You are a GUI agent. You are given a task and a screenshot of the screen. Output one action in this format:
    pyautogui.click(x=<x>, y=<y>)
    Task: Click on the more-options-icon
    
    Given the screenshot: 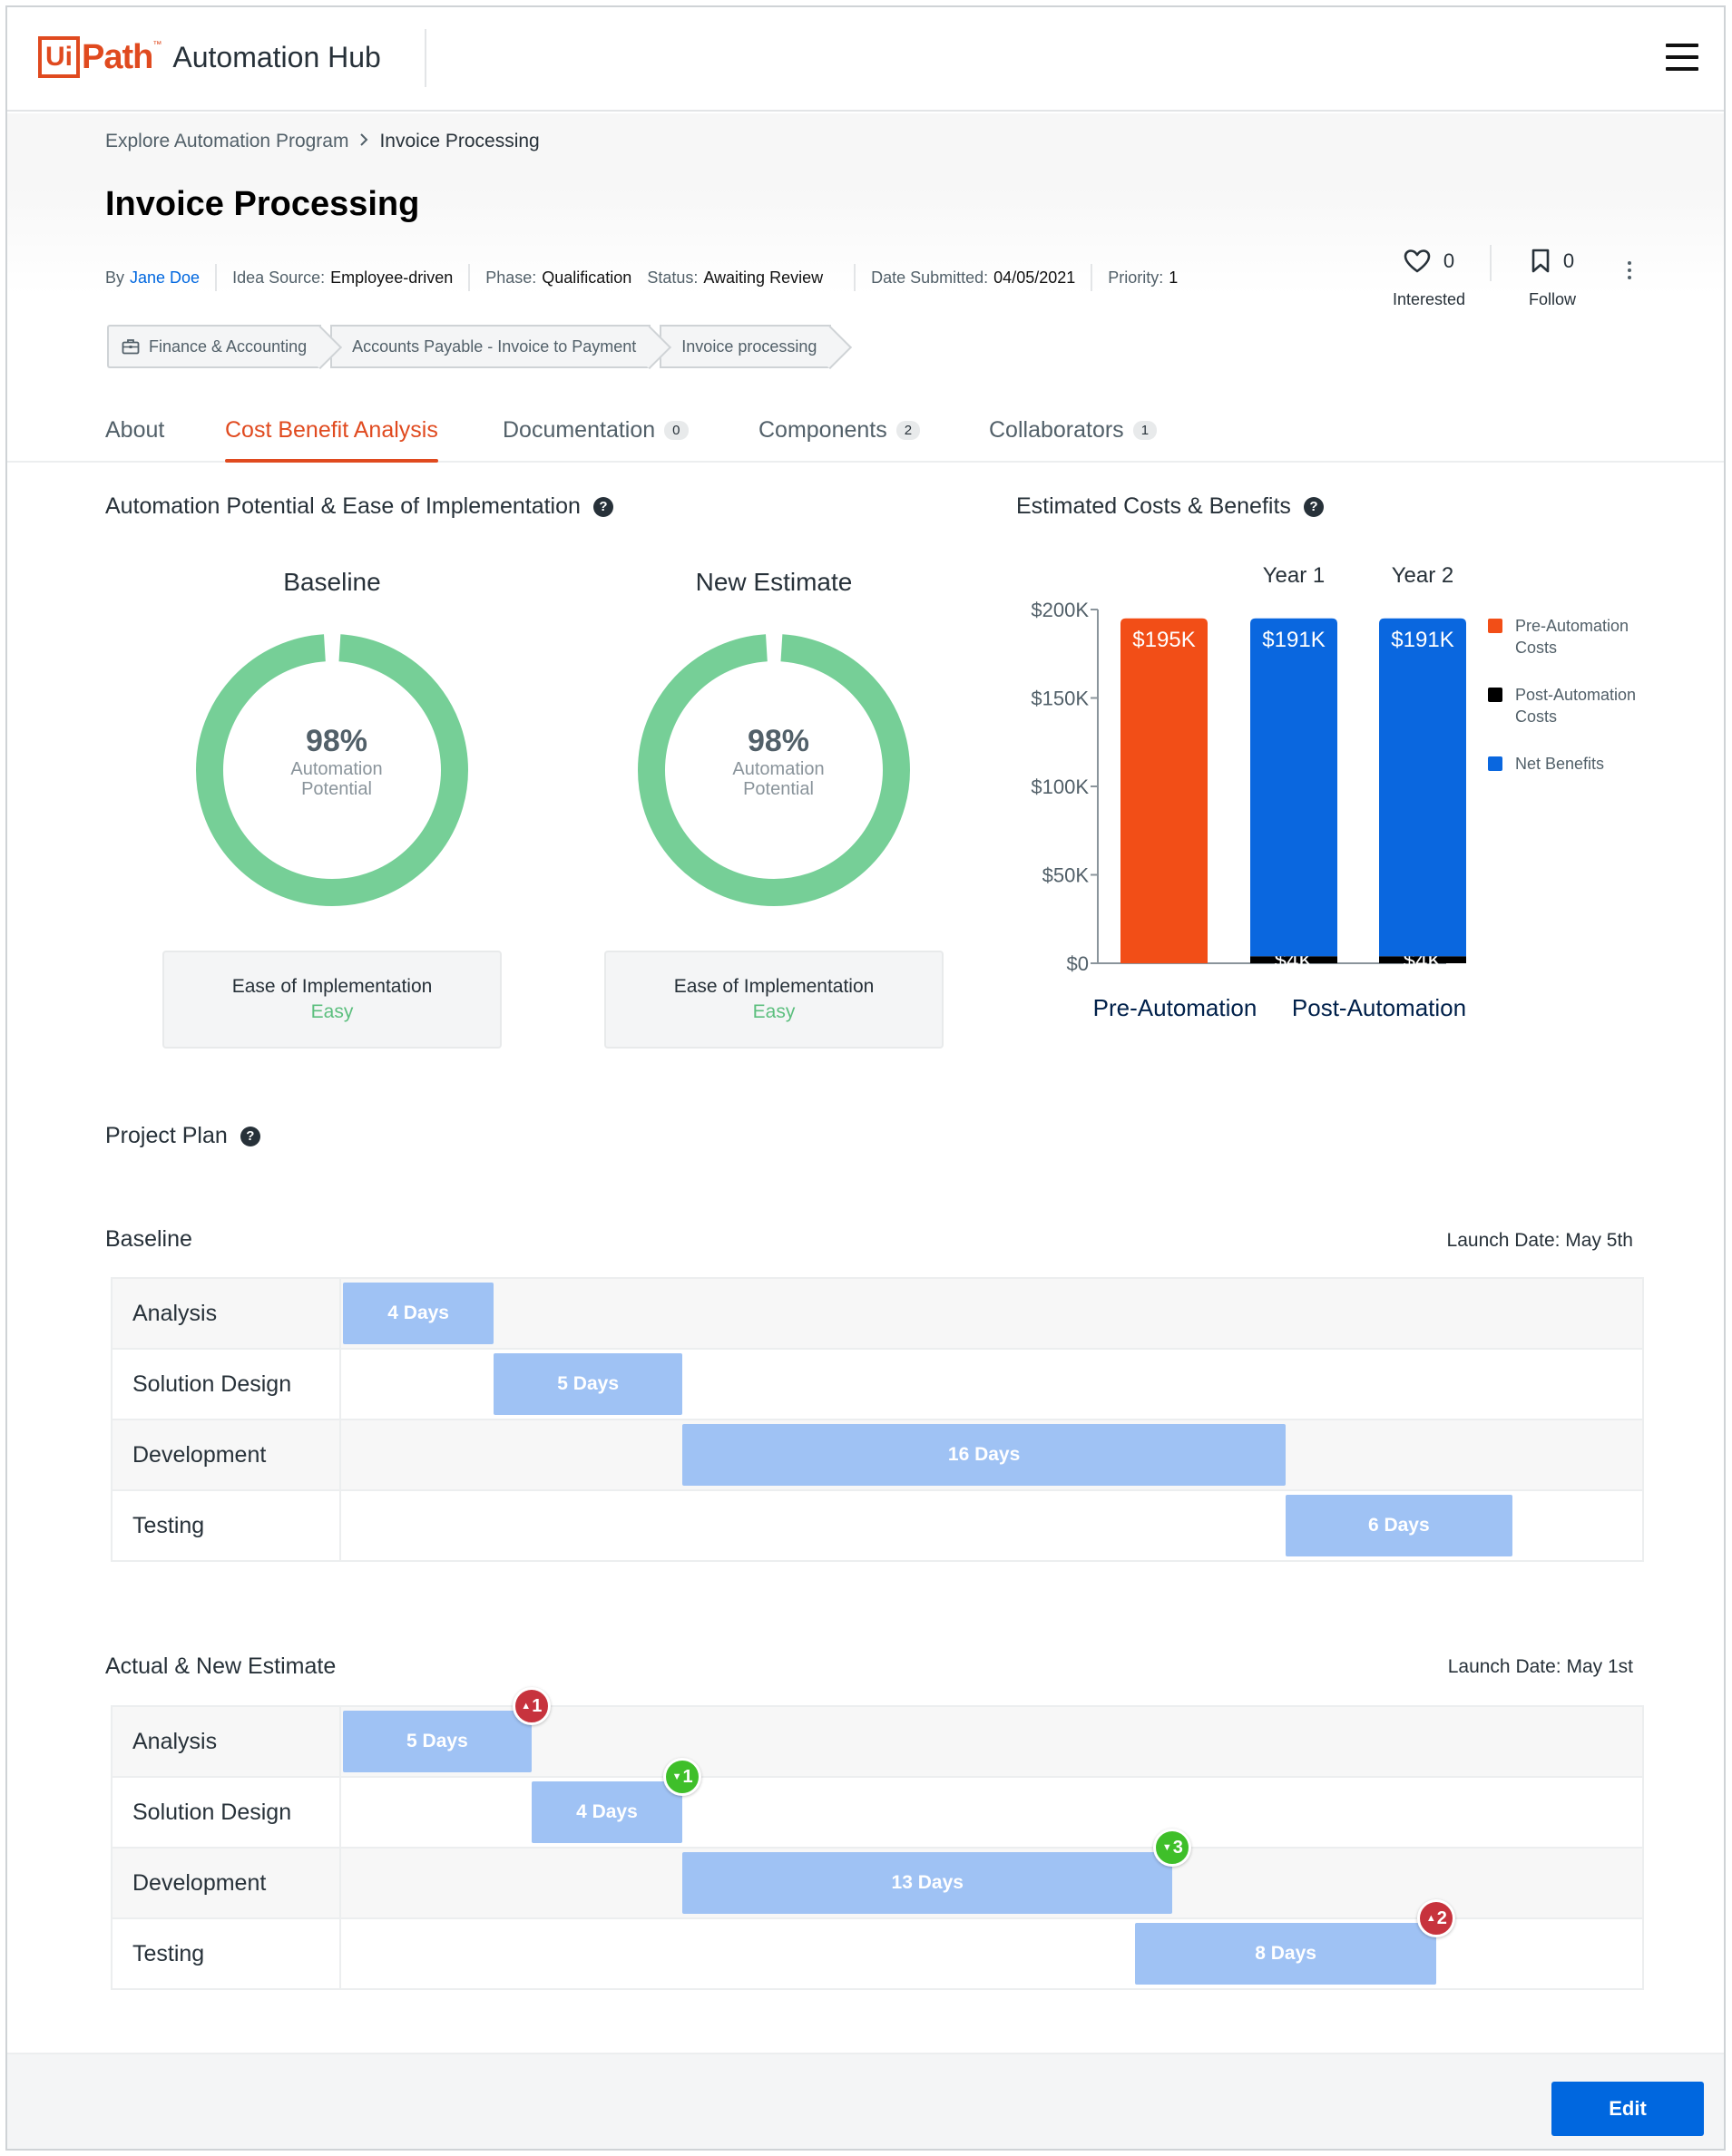 What is the action you would take?
    pyautogui.click(x=1630, y=270)
    